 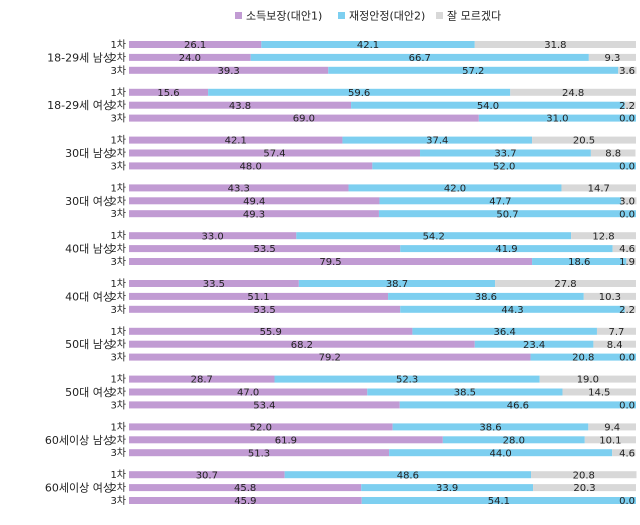 I want to click on data-label: 55.9, so click(x=271, y=332).